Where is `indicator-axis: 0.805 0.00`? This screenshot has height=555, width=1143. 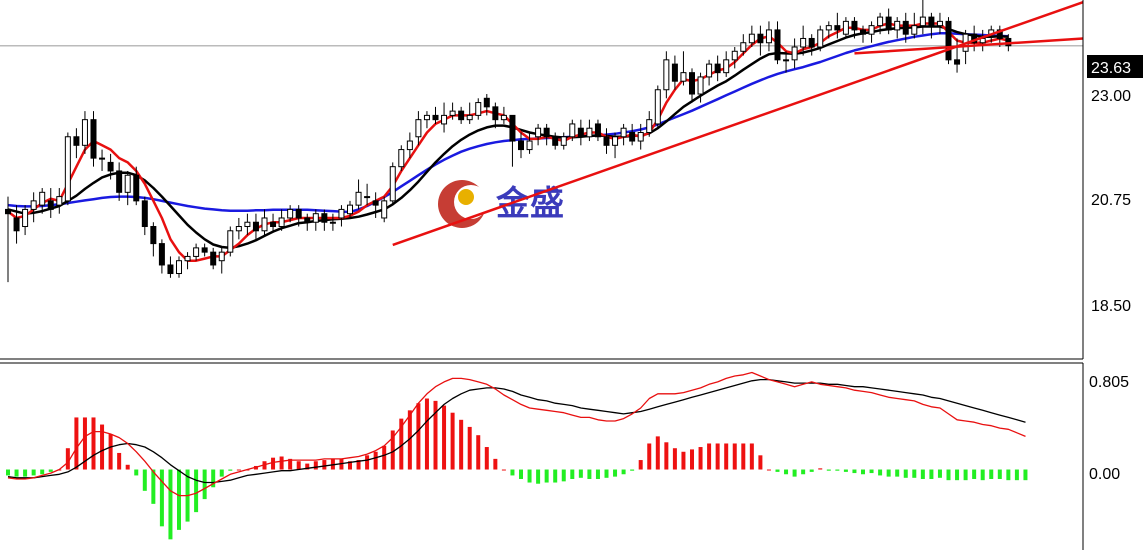 indicator-axis: 0.805 0.00 is located at coordinates (1109, 428).